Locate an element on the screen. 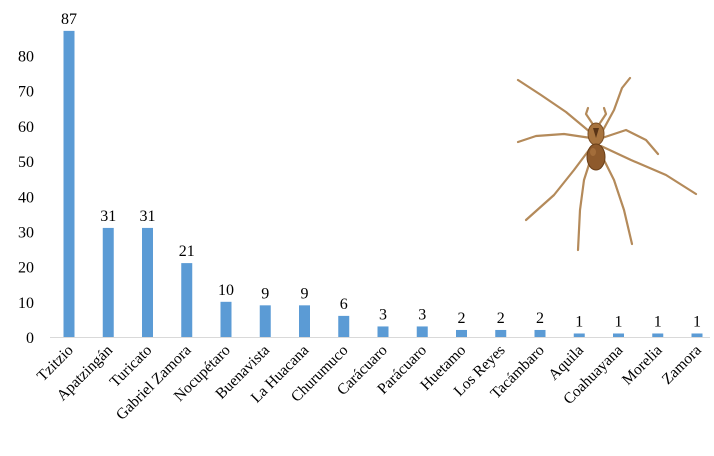 The image size is (714, 456). category-label: Morelia is located at coordinates (642, 365).